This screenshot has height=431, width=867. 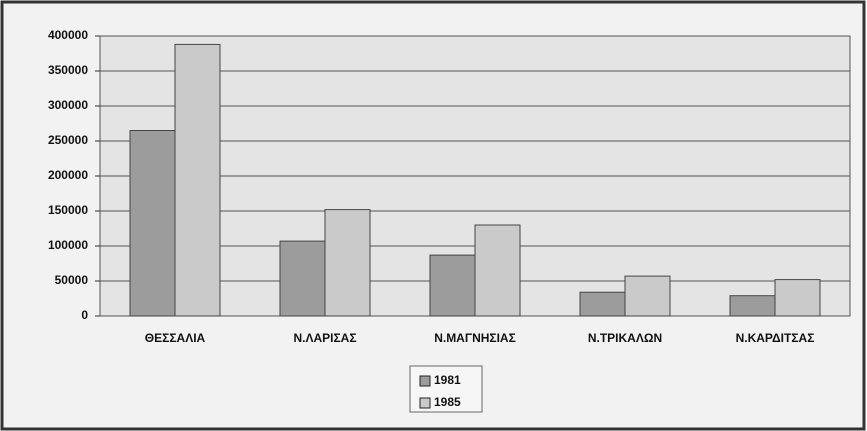 What do you see at coordinates (84, 315) in the screenshot?
I see `y-tick-label: 0` at bounding box center [84, 315].